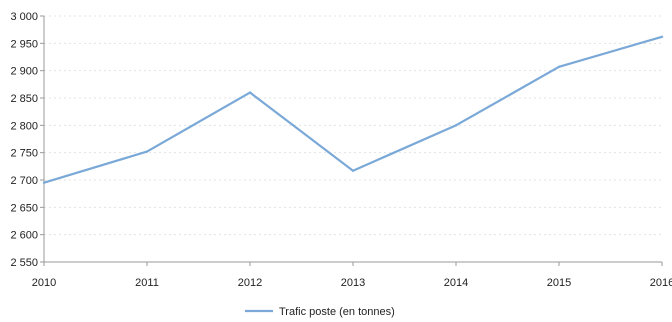  I want to click on x-tick-label: 2016, so click(661, 283).